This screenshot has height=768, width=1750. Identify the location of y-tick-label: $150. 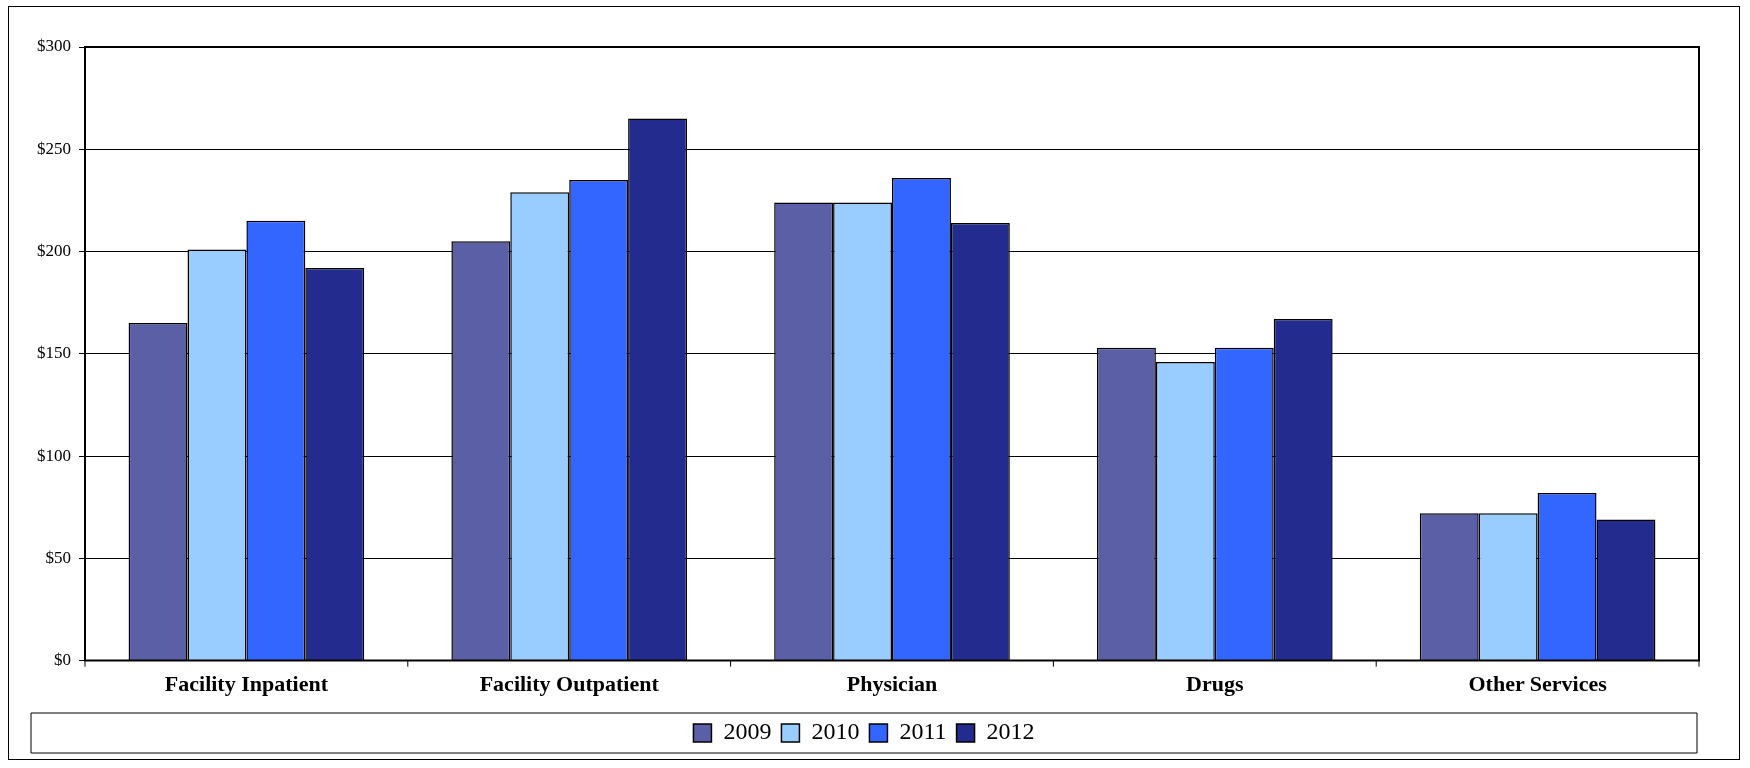
(54, 353).